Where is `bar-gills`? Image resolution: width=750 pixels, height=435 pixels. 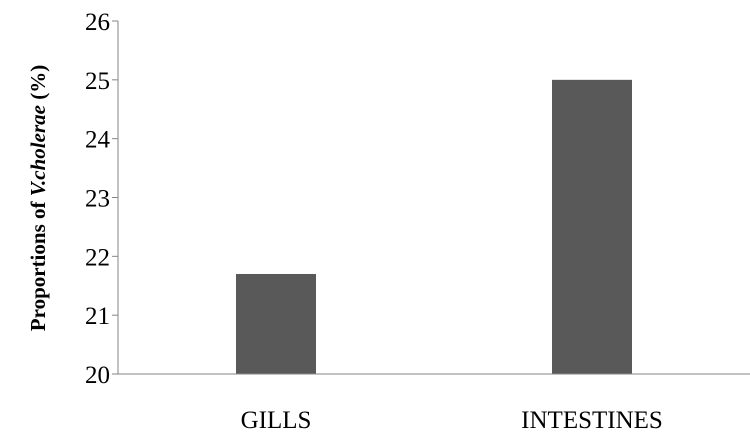
bar-gills is located at coordinates (276, 323).